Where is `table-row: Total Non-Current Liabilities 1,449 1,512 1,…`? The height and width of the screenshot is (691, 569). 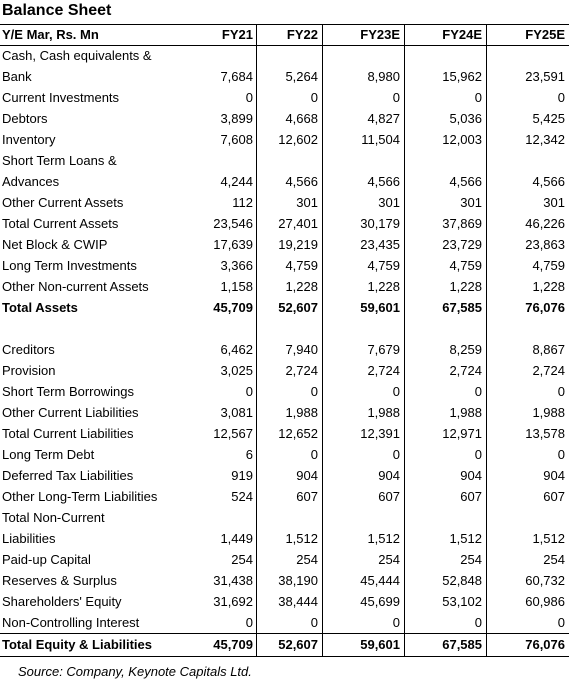 table-row: Total Non-Current Liabilities 1,449 1,512 1,… is located at coordinates (284, 528).